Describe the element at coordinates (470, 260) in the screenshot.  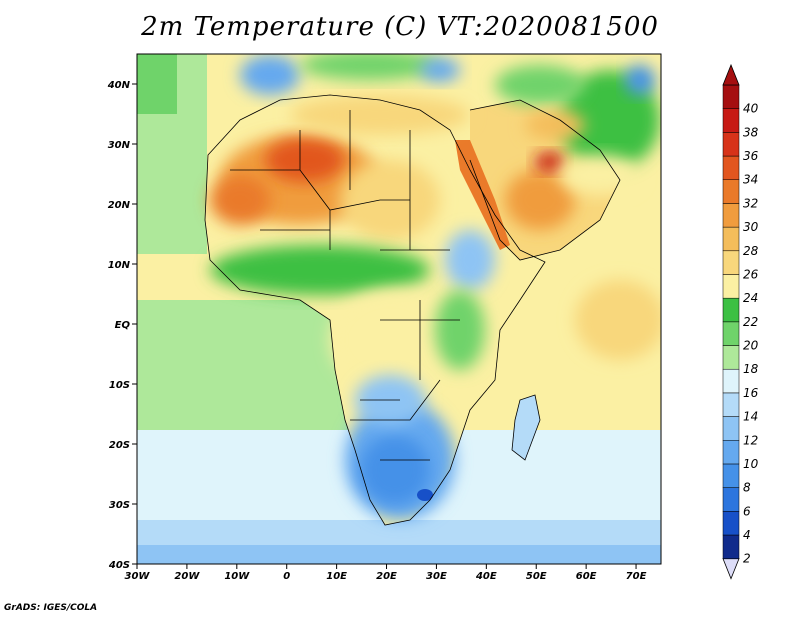
I see `ethiopian-highlands` at that location.